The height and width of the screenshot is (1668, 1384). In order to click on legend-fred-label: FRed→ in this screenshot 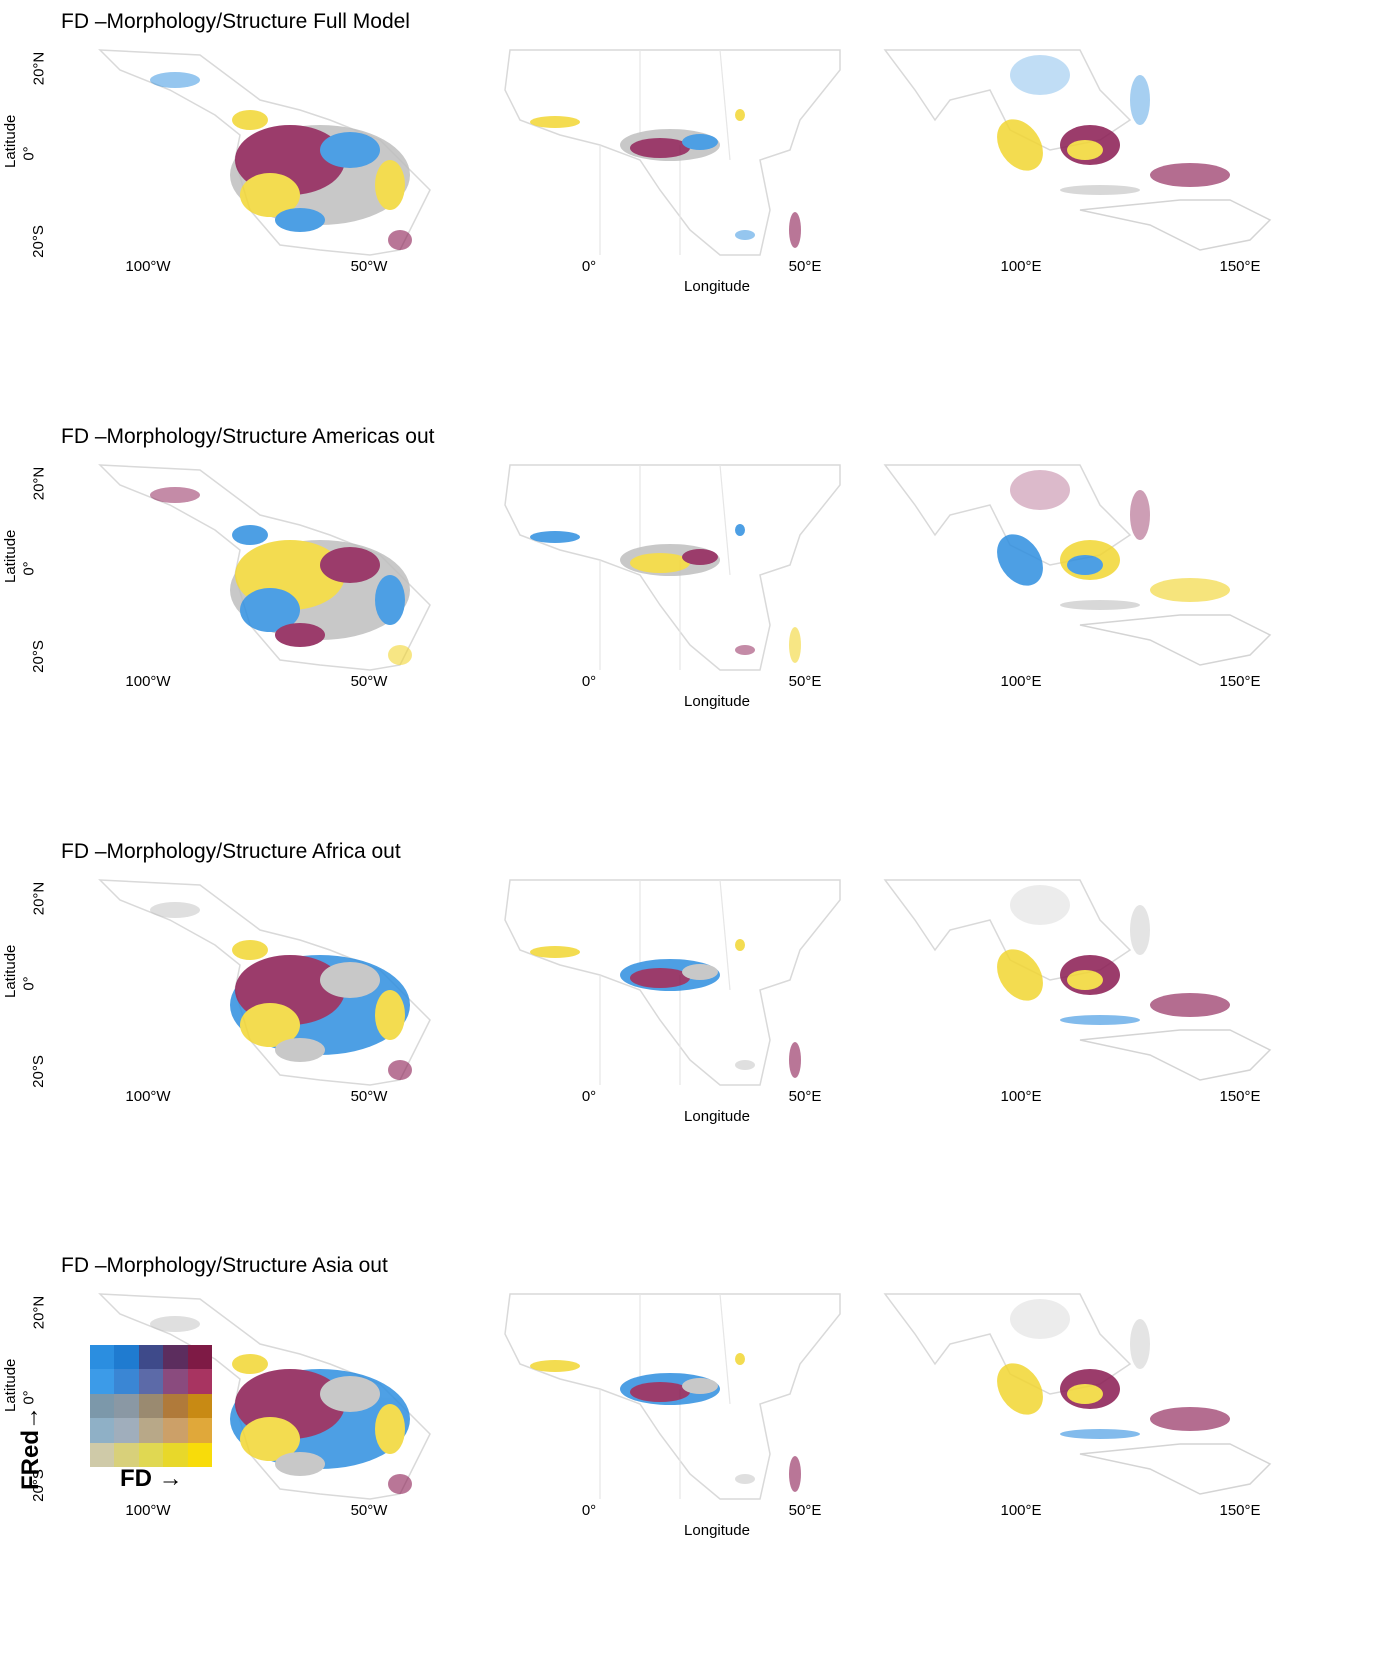, I will do `click(30, 1448)`.